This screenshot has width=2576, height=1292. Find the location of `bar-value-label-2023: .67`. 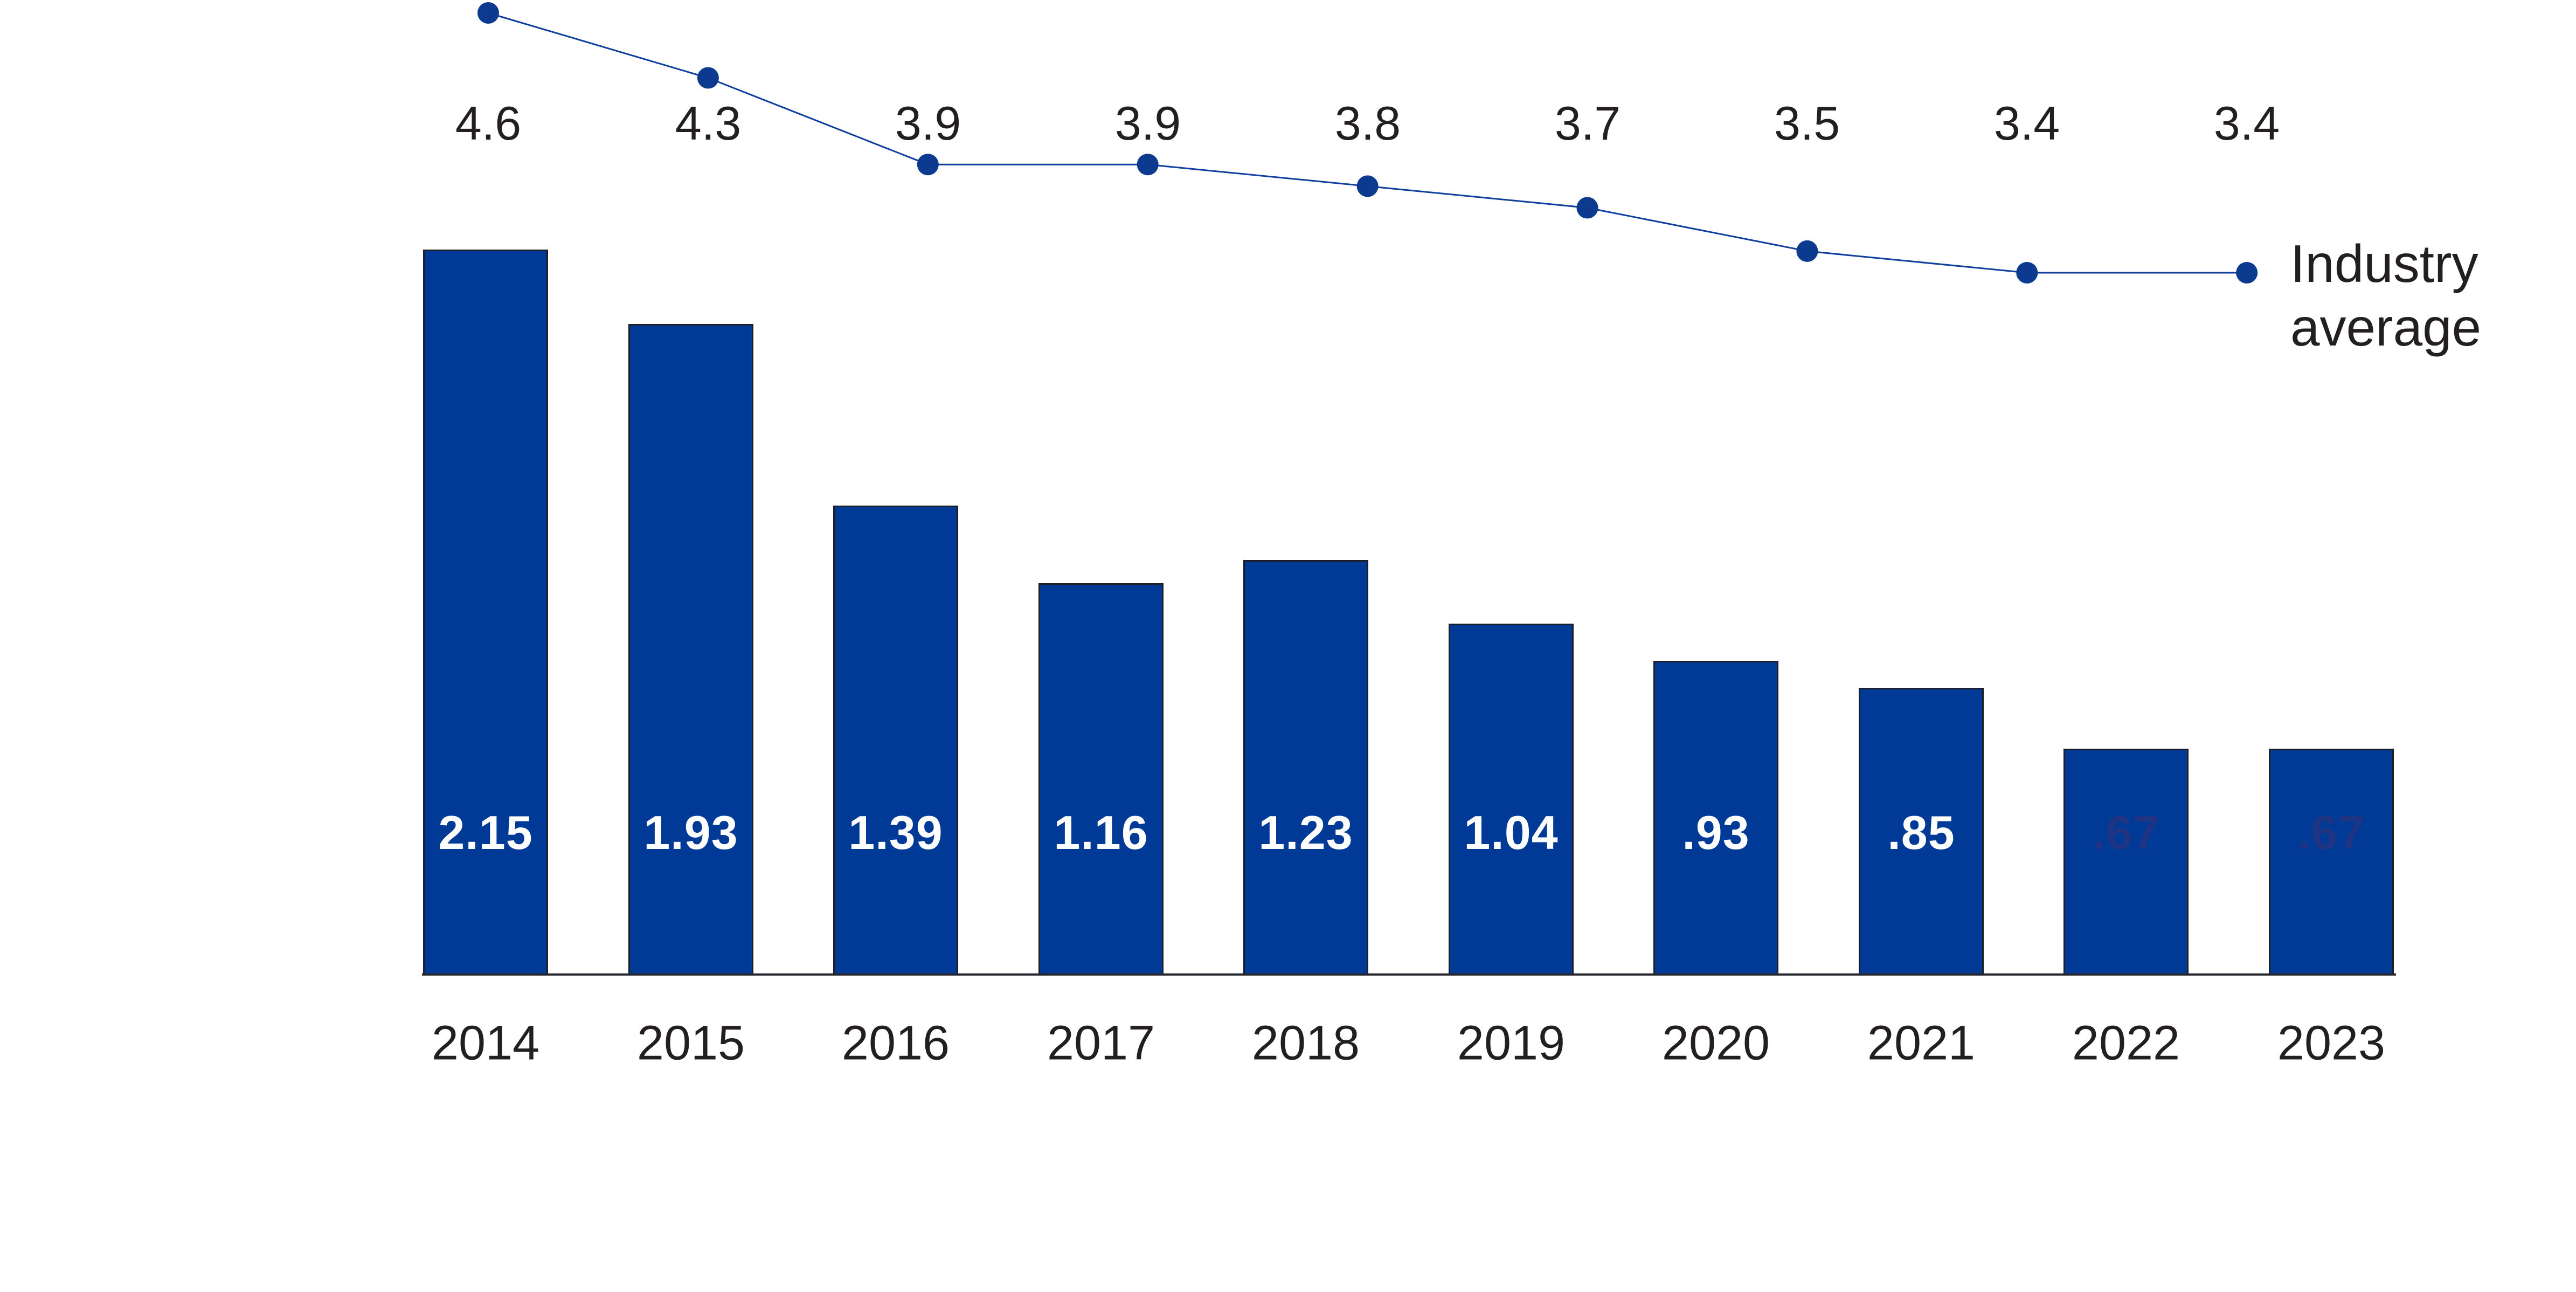

bar-value-label-2023: .67 is located at coordinates (2331, 833).